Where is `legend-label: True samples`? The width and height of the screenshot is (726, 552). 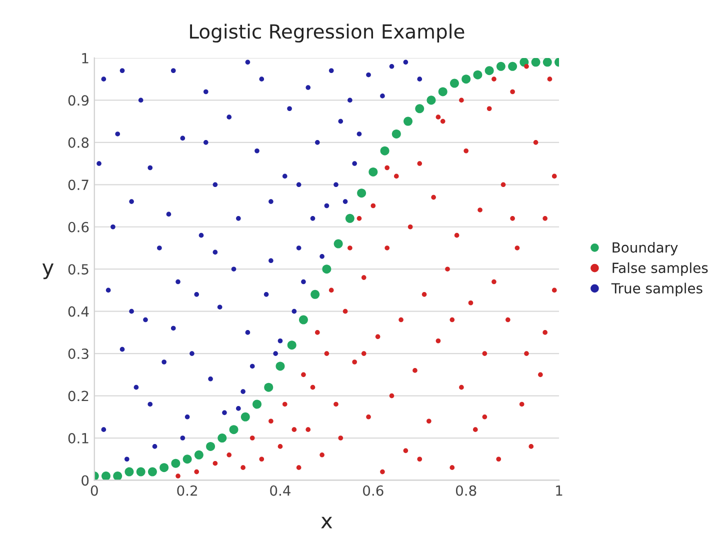
legend-label: True samples is located at coordinates (656, 289).